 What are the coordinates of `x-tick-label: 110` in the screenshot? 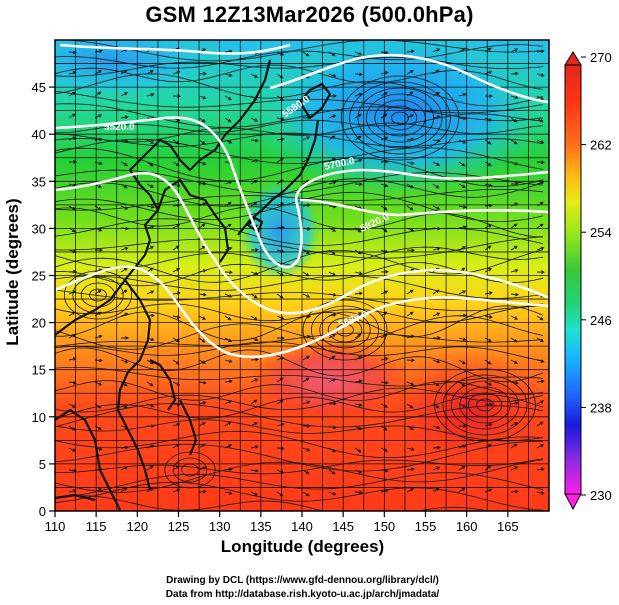 It's located at (55, 526).